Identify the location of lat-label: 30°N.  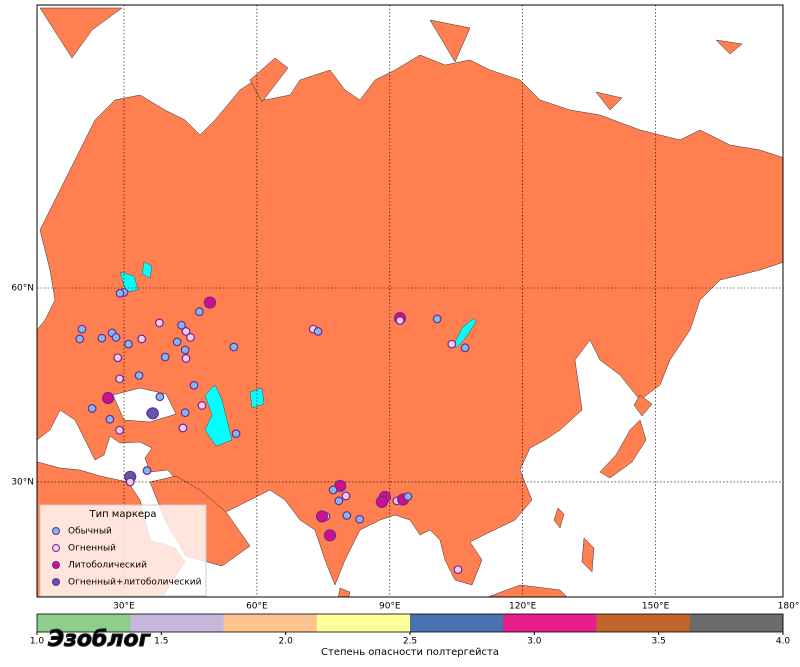
(22, 482).